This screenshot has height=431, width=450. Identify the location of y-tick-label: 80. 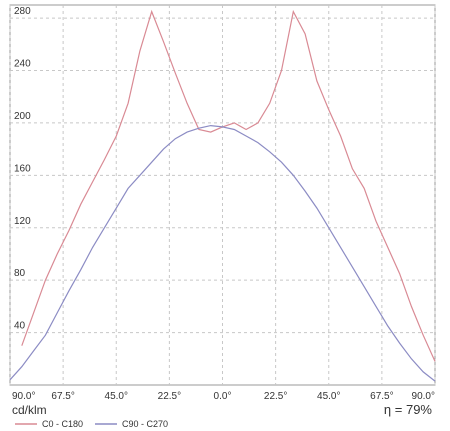
(20, 273).